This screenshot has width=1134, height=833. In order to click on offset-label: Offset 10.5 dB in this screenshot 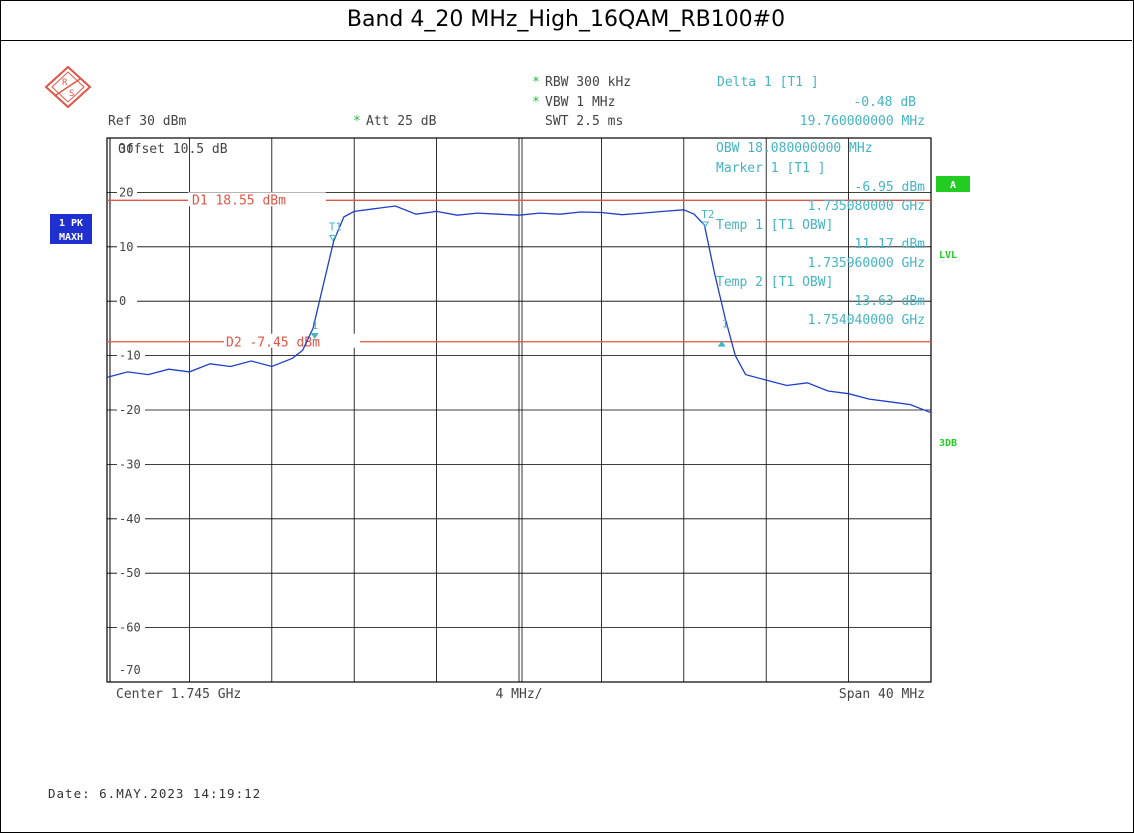, I will do `click(173, 149)`.